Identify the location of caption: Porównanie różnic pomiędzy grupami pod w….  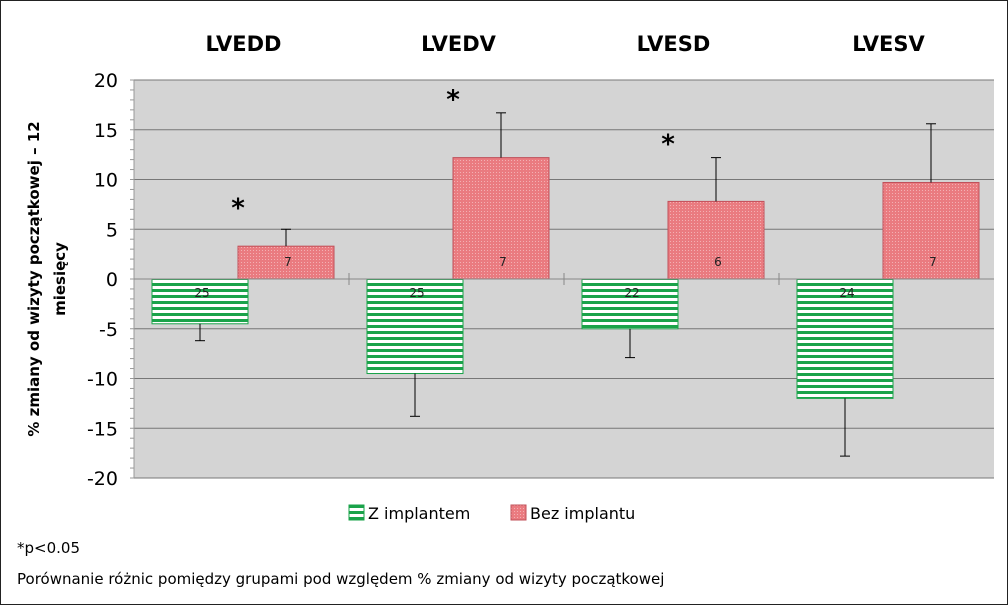
(341, 579).